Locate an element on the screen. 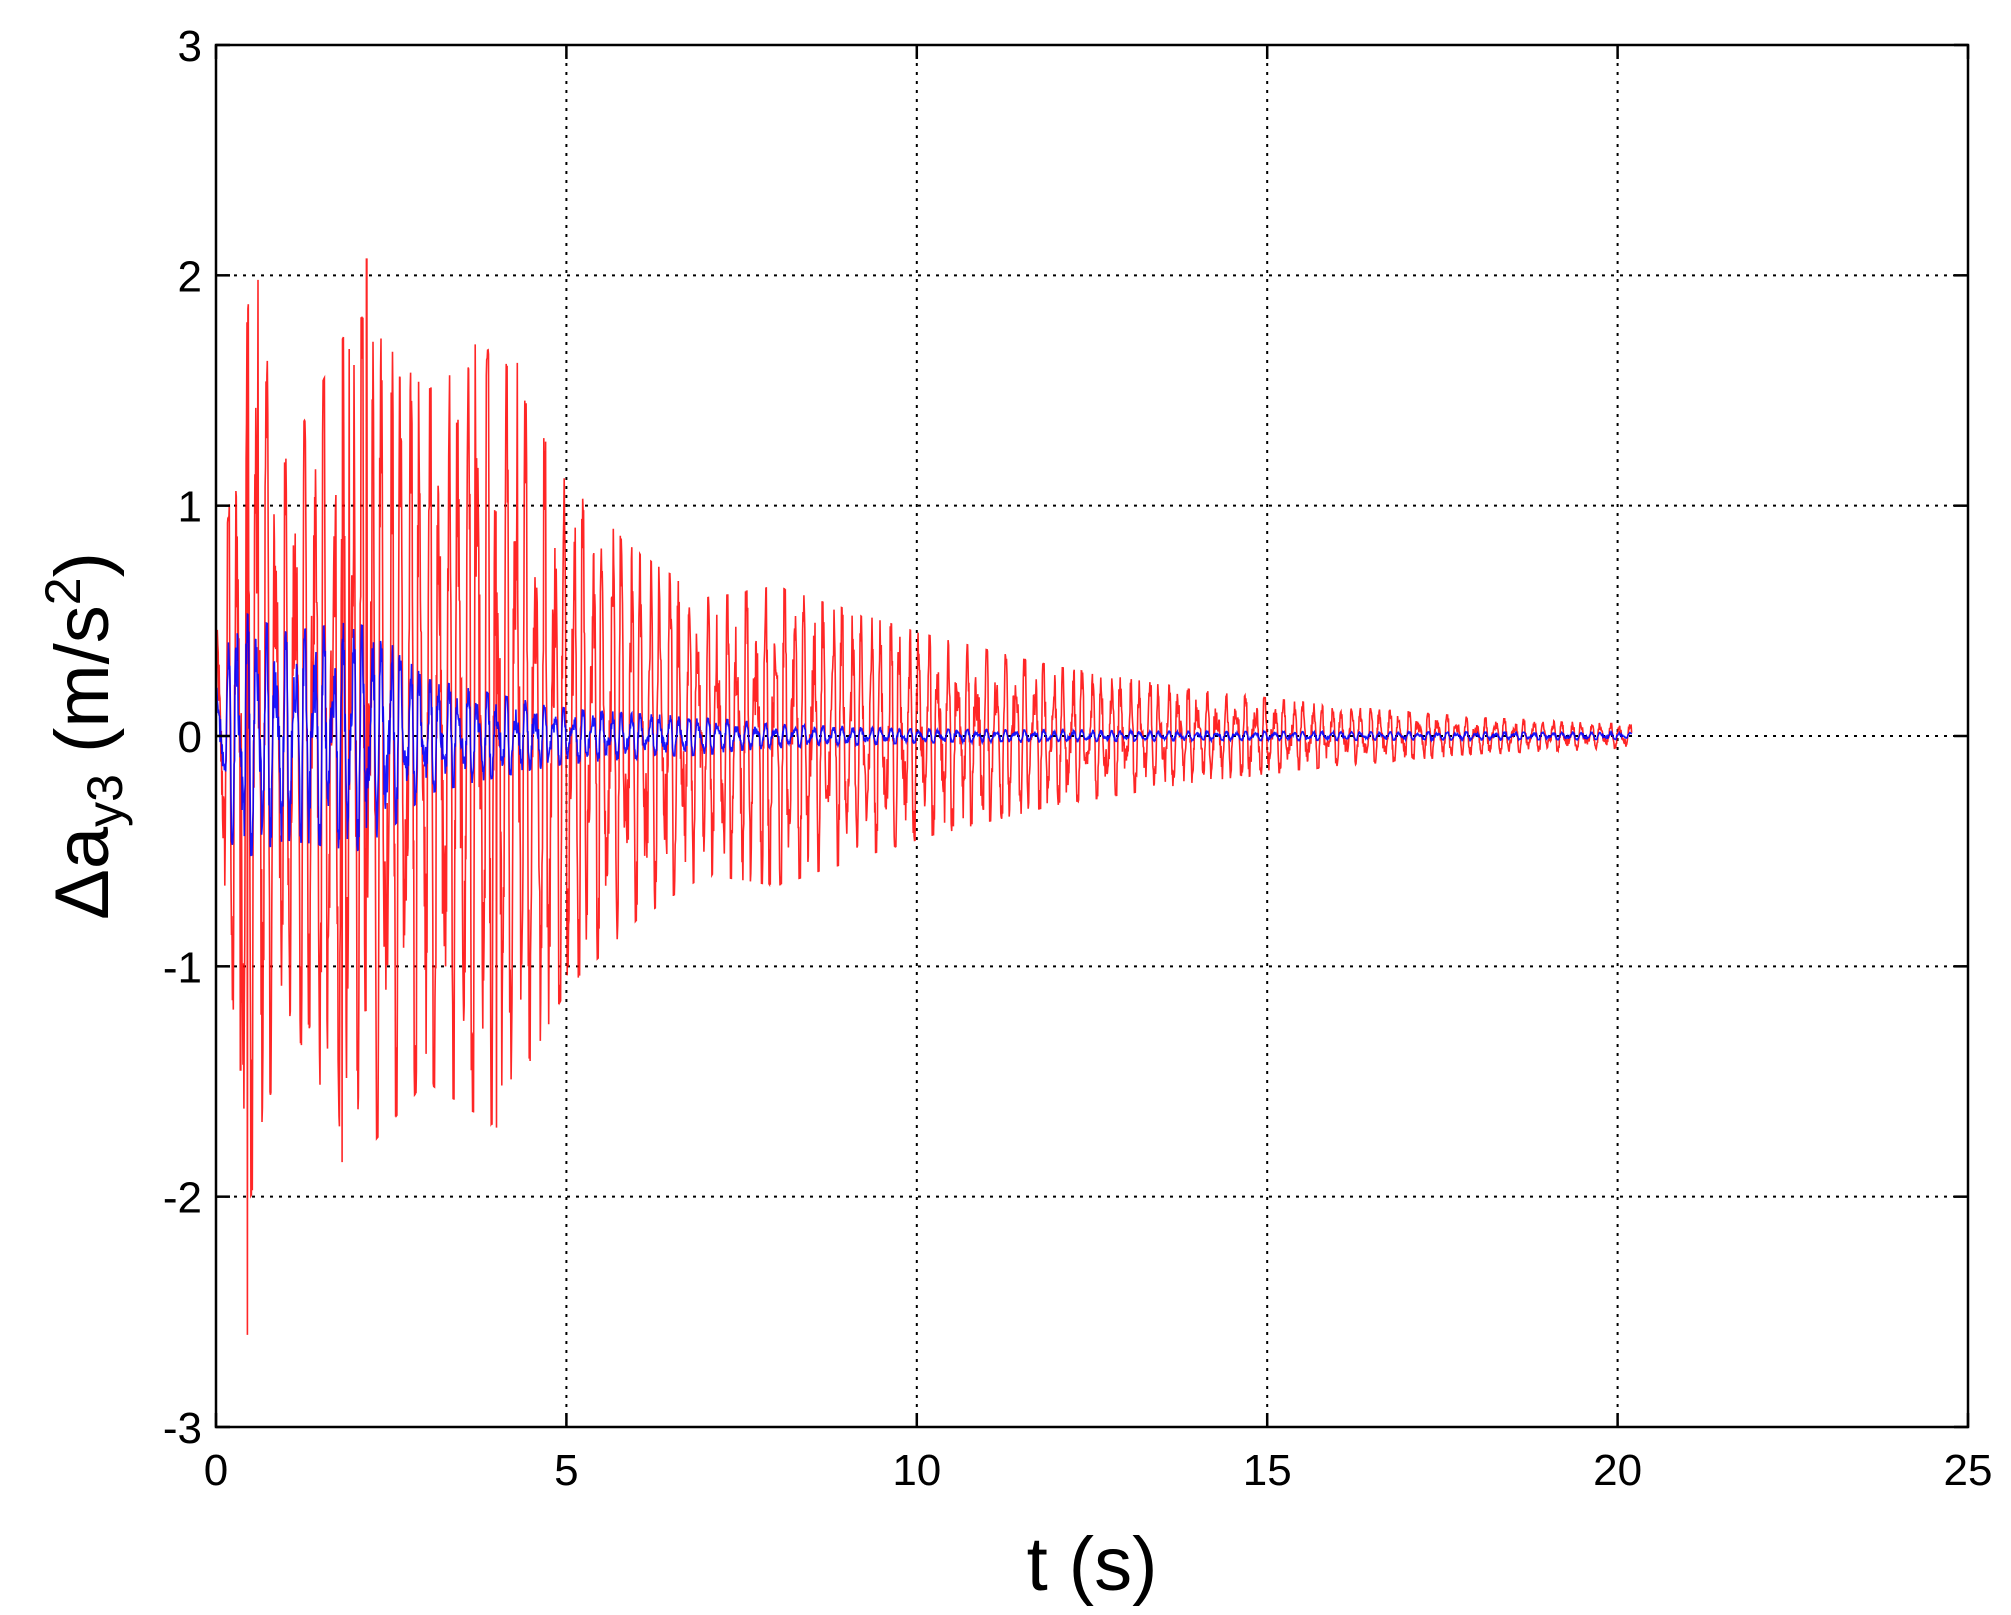  y-axis-label-close: ) is located at coordinates (82, 564).